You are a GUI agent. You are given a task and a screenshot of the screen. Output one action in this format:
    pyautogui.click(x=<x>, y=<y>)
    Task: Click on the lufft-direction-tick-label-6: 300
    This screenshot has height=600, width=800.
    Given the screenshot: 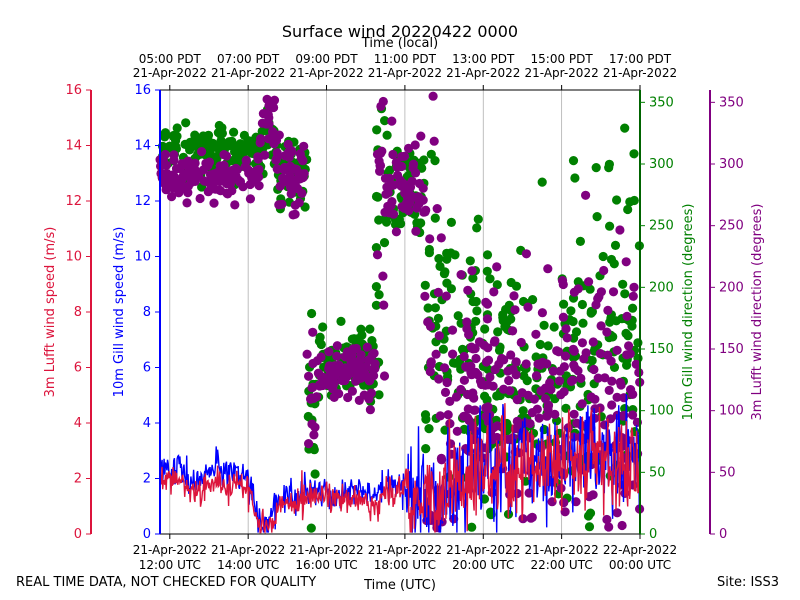 What is the action you would take?
    pyautogui.click(x=731, y=164)
    